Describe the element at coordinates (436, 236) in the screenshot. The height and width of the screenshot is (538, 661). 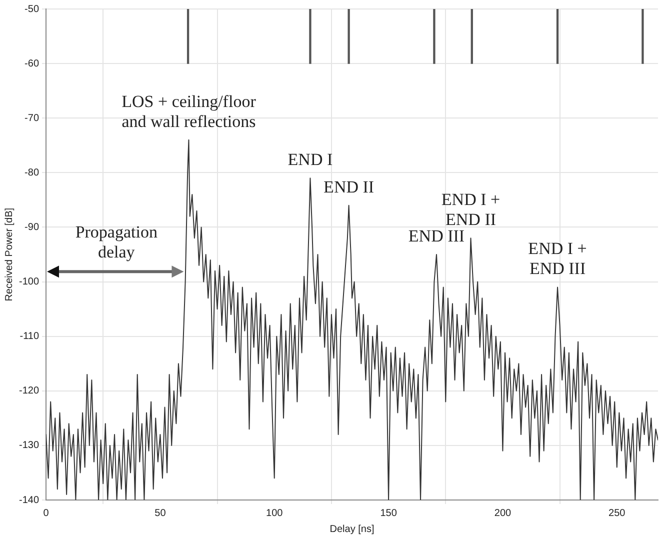
I see `annotation: END III` at that location.